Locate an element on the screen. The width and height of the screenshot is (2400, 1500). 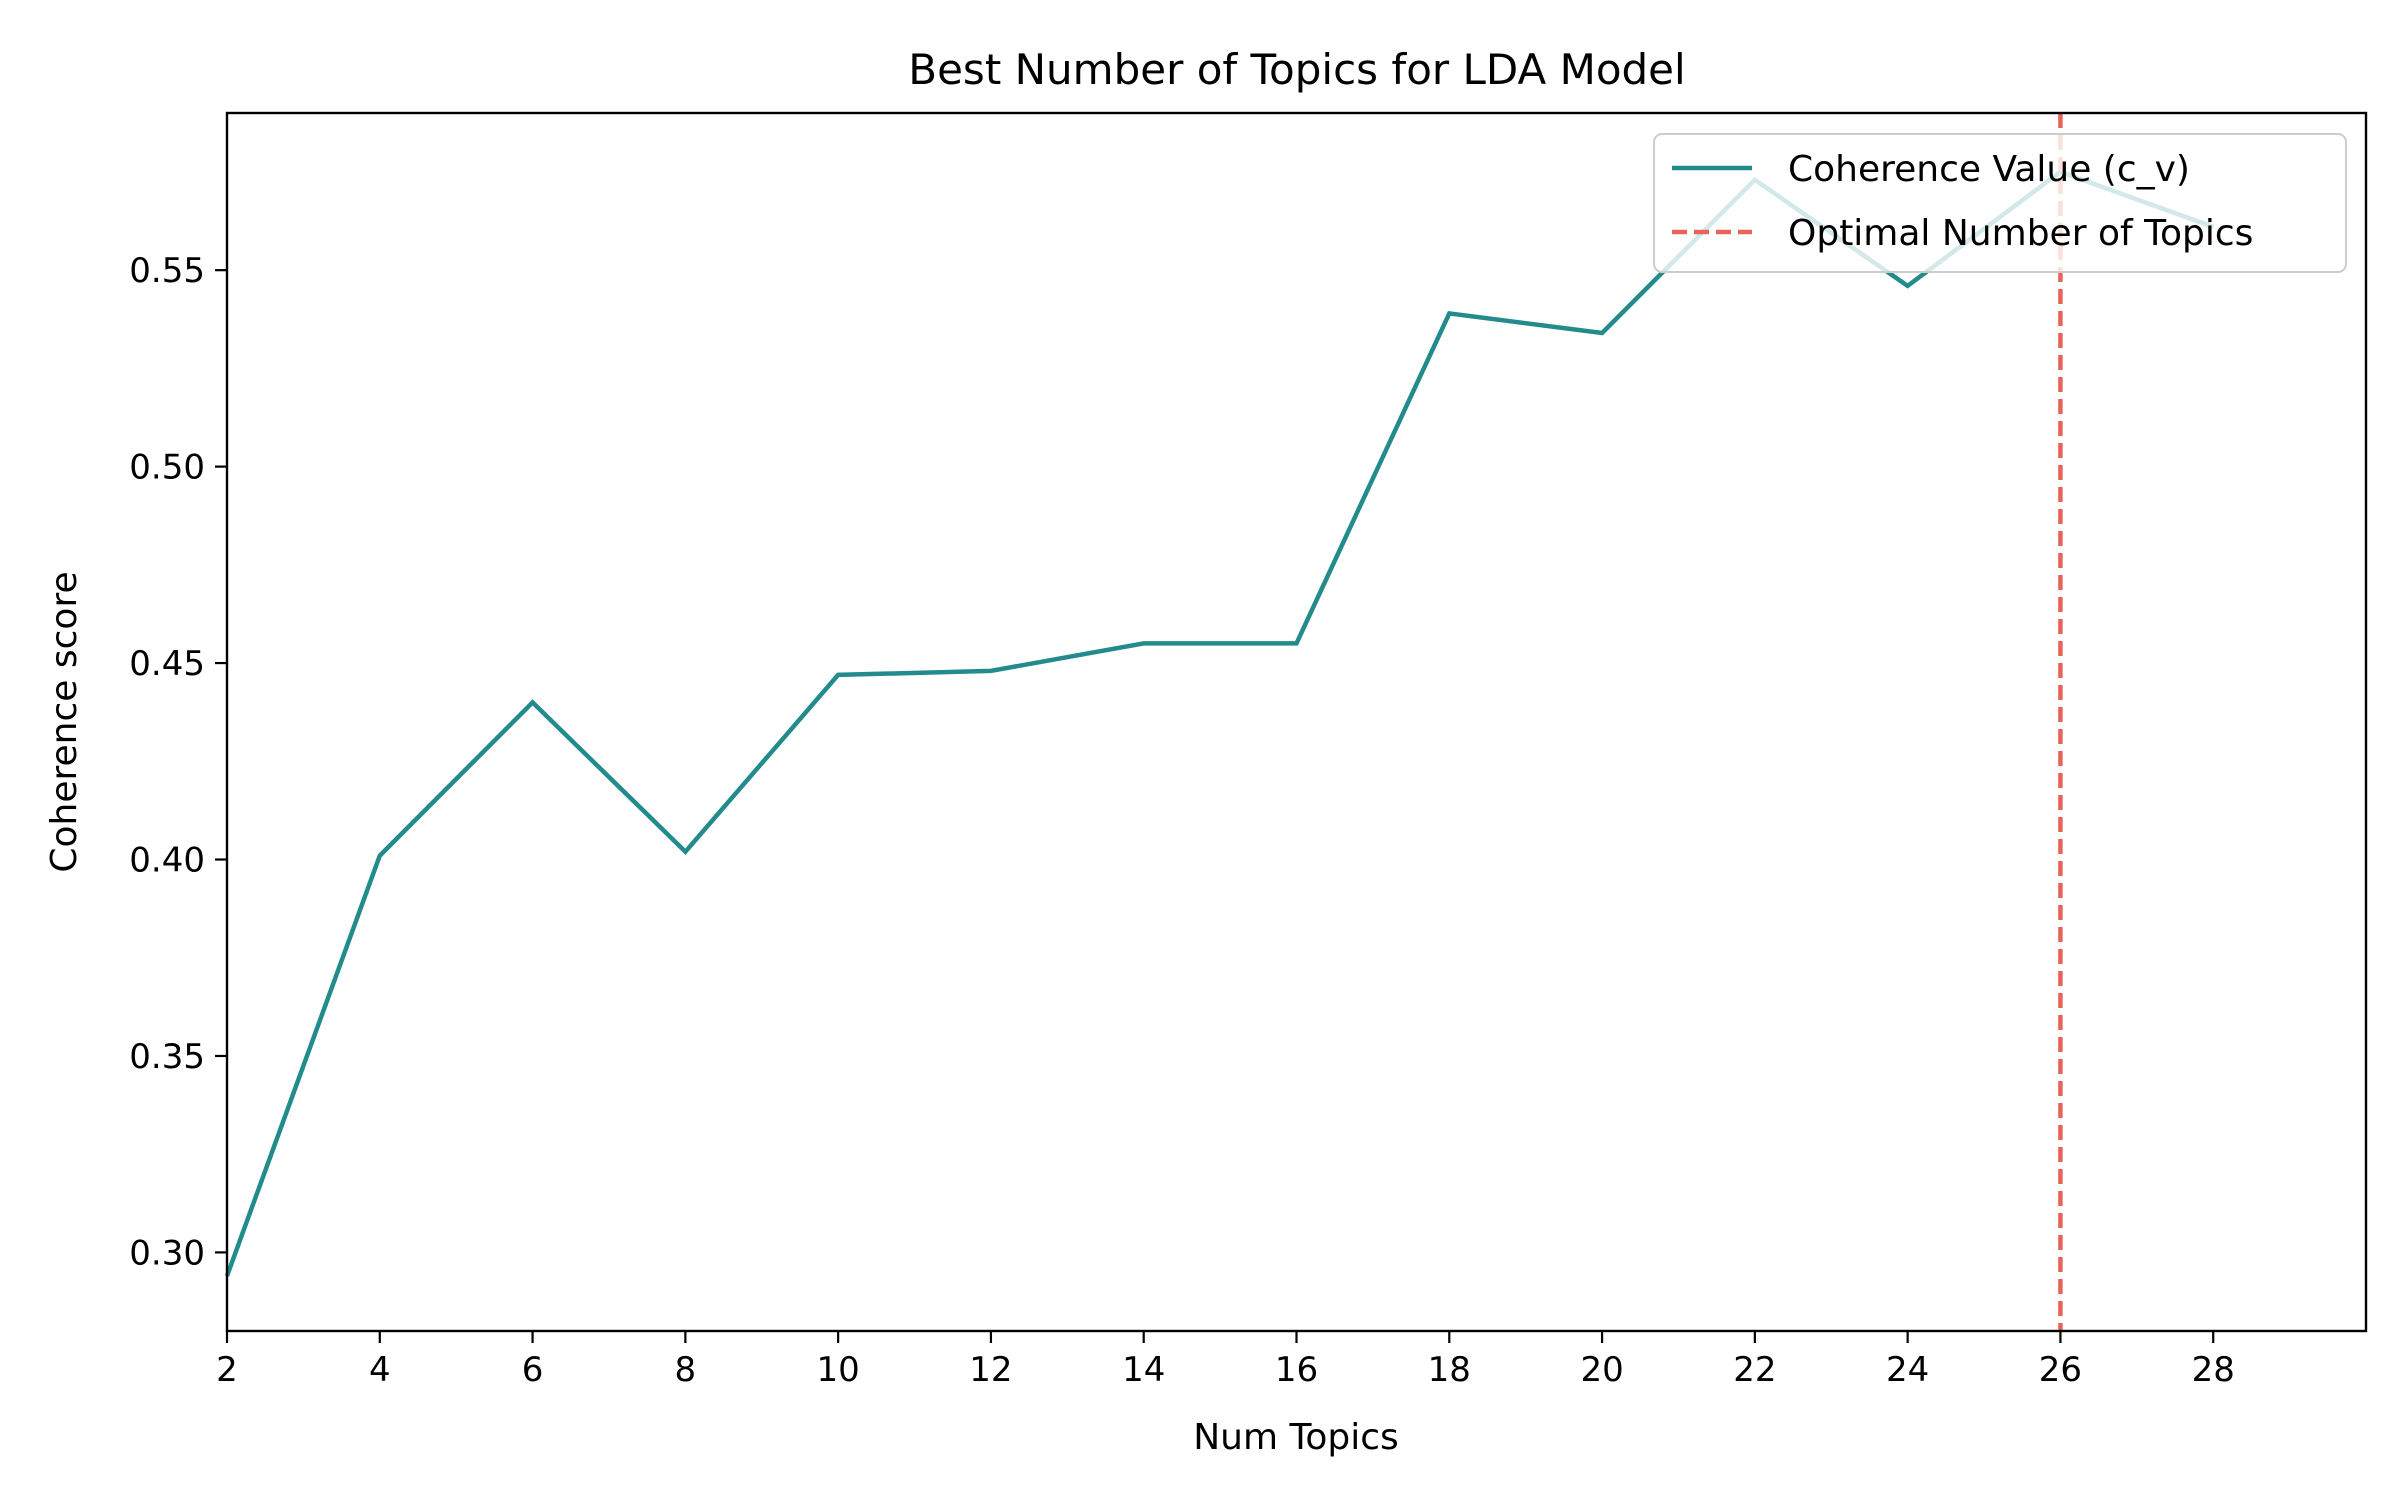
x-tick-label: 20 is located at coordinates (1601, 1370).